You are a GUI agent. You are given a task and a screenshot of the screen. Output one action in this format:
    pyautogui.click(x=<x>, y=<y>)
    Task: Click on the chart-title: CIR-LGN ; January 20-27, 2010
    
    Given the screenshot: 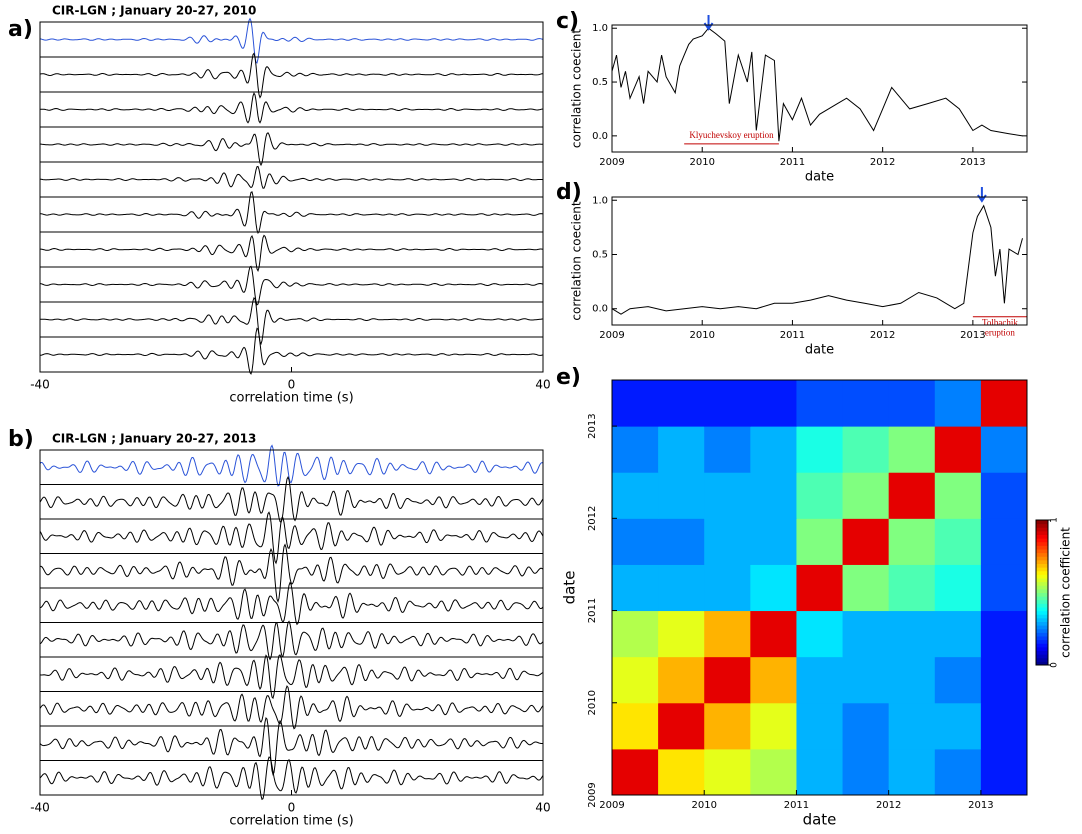 What is the action you would take?
    pyautogui.click(x=154, y=11)
    